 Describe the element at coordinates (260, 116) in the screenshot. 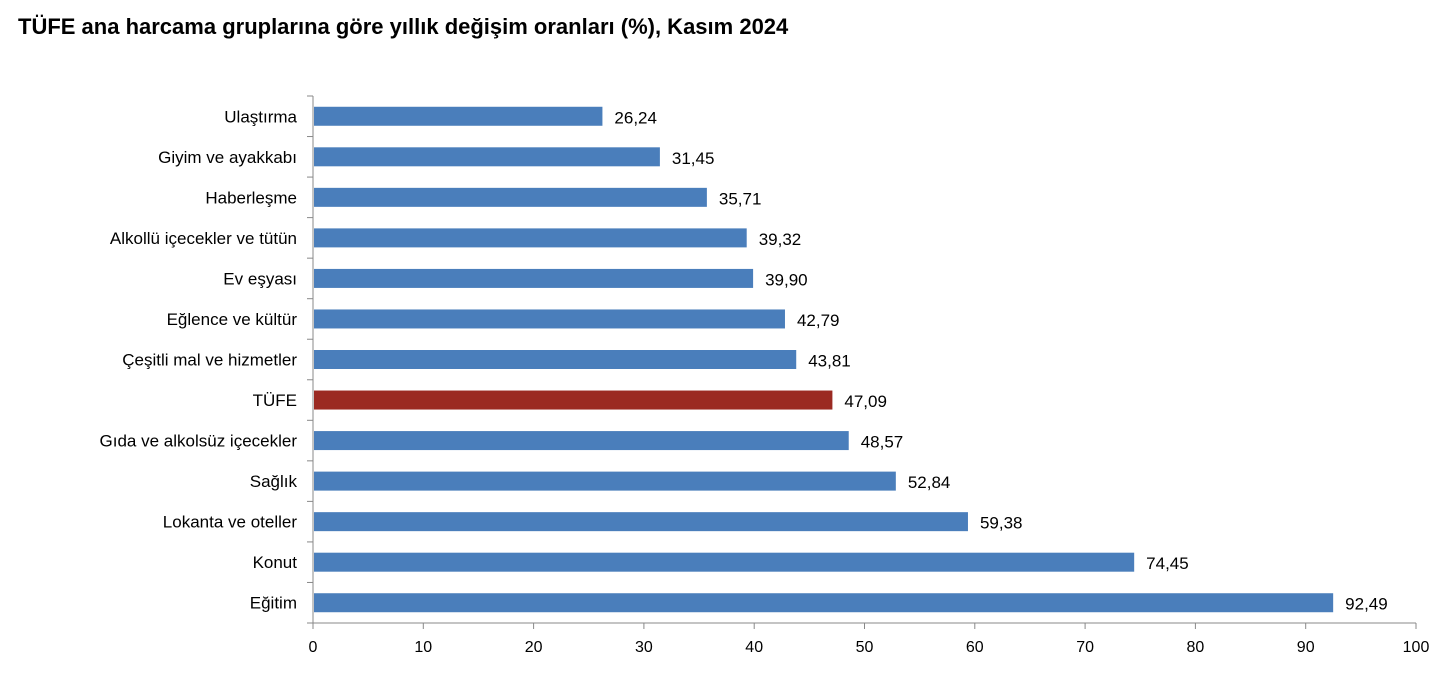

I see `category-label: Ulaştırma` at that location.